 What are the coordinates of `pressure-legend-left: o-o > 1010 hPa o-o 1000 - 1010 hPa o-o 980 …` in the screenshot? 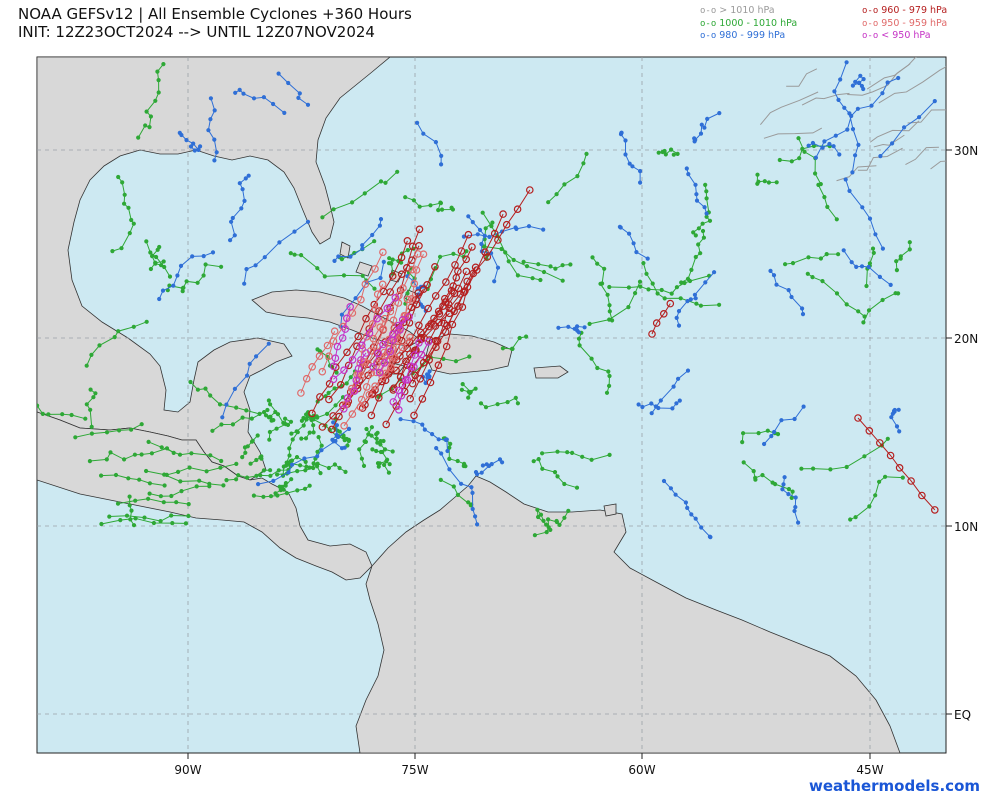 It's located at (748, 24).